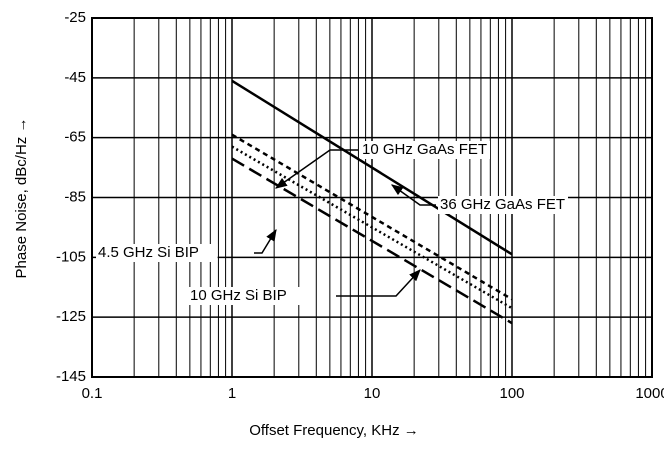  I want to click on series-label: 10 GHz GaAs FET, so click(424, 149).